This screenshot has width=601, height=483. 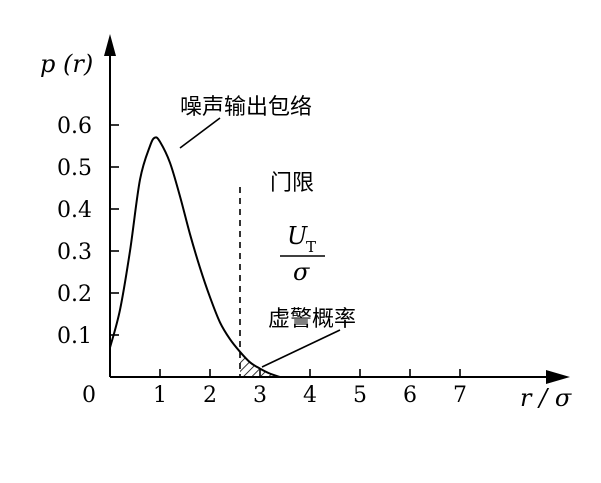 What do you see at coordinates (301, 272) in the screenshot?
I see `fraction-denominator: σ` at bounding box center [301, 272].